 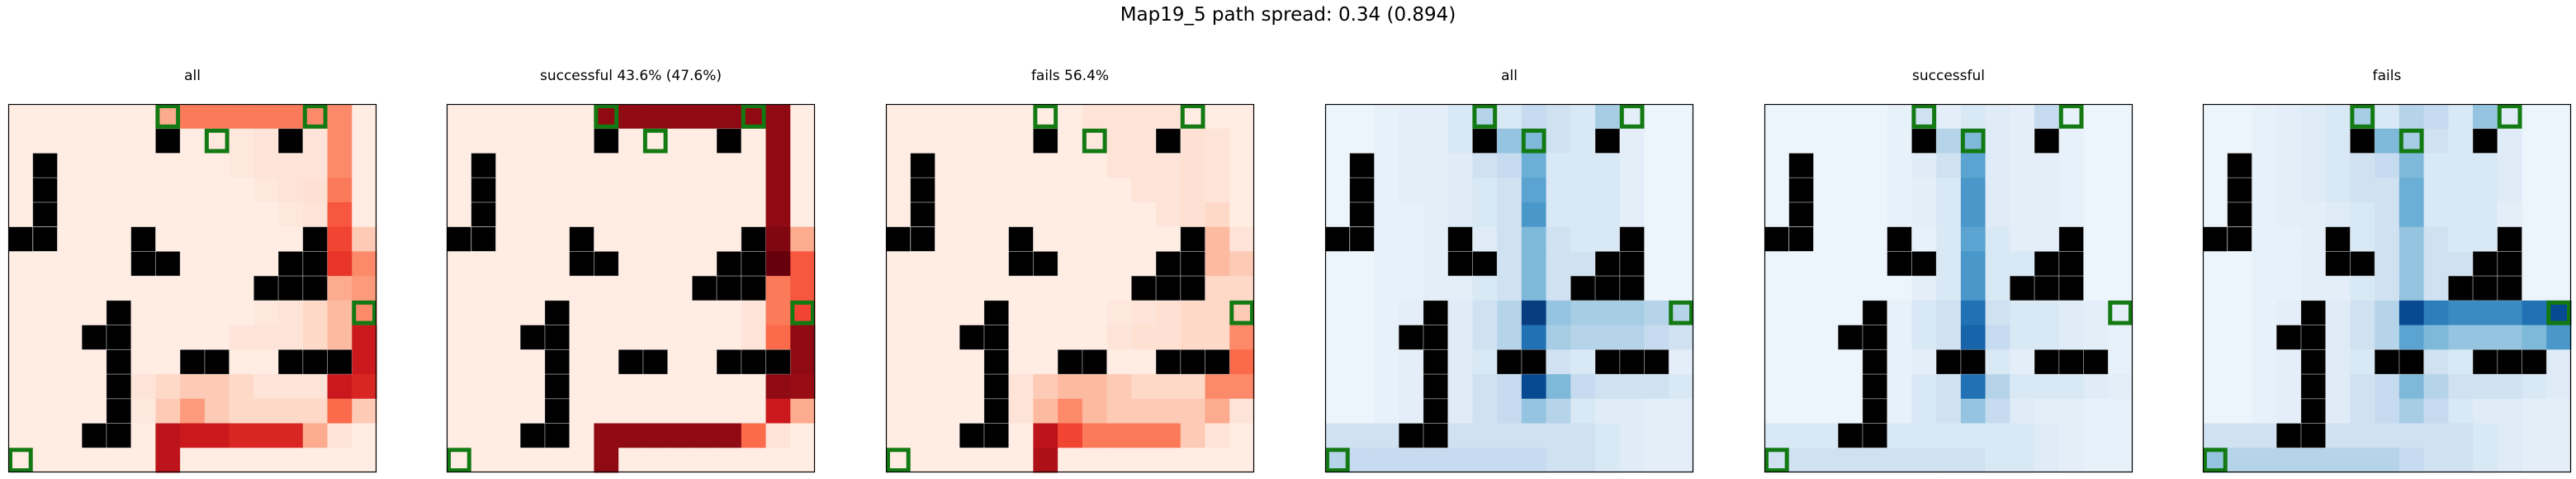 What do you see at coordinates (1509, 76) in the screenshot?
I see `panel-title-all-blues: all` at bounding box center [1509, 76].